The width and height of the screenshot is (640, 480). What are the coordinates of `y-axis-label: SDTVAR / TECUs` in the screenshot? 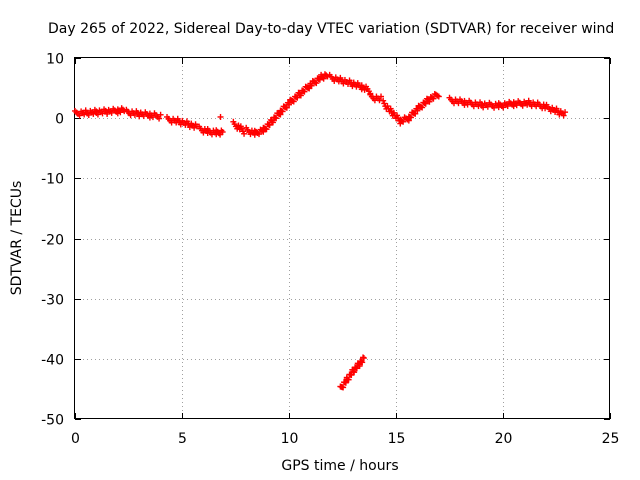 It's located at (17, 238).